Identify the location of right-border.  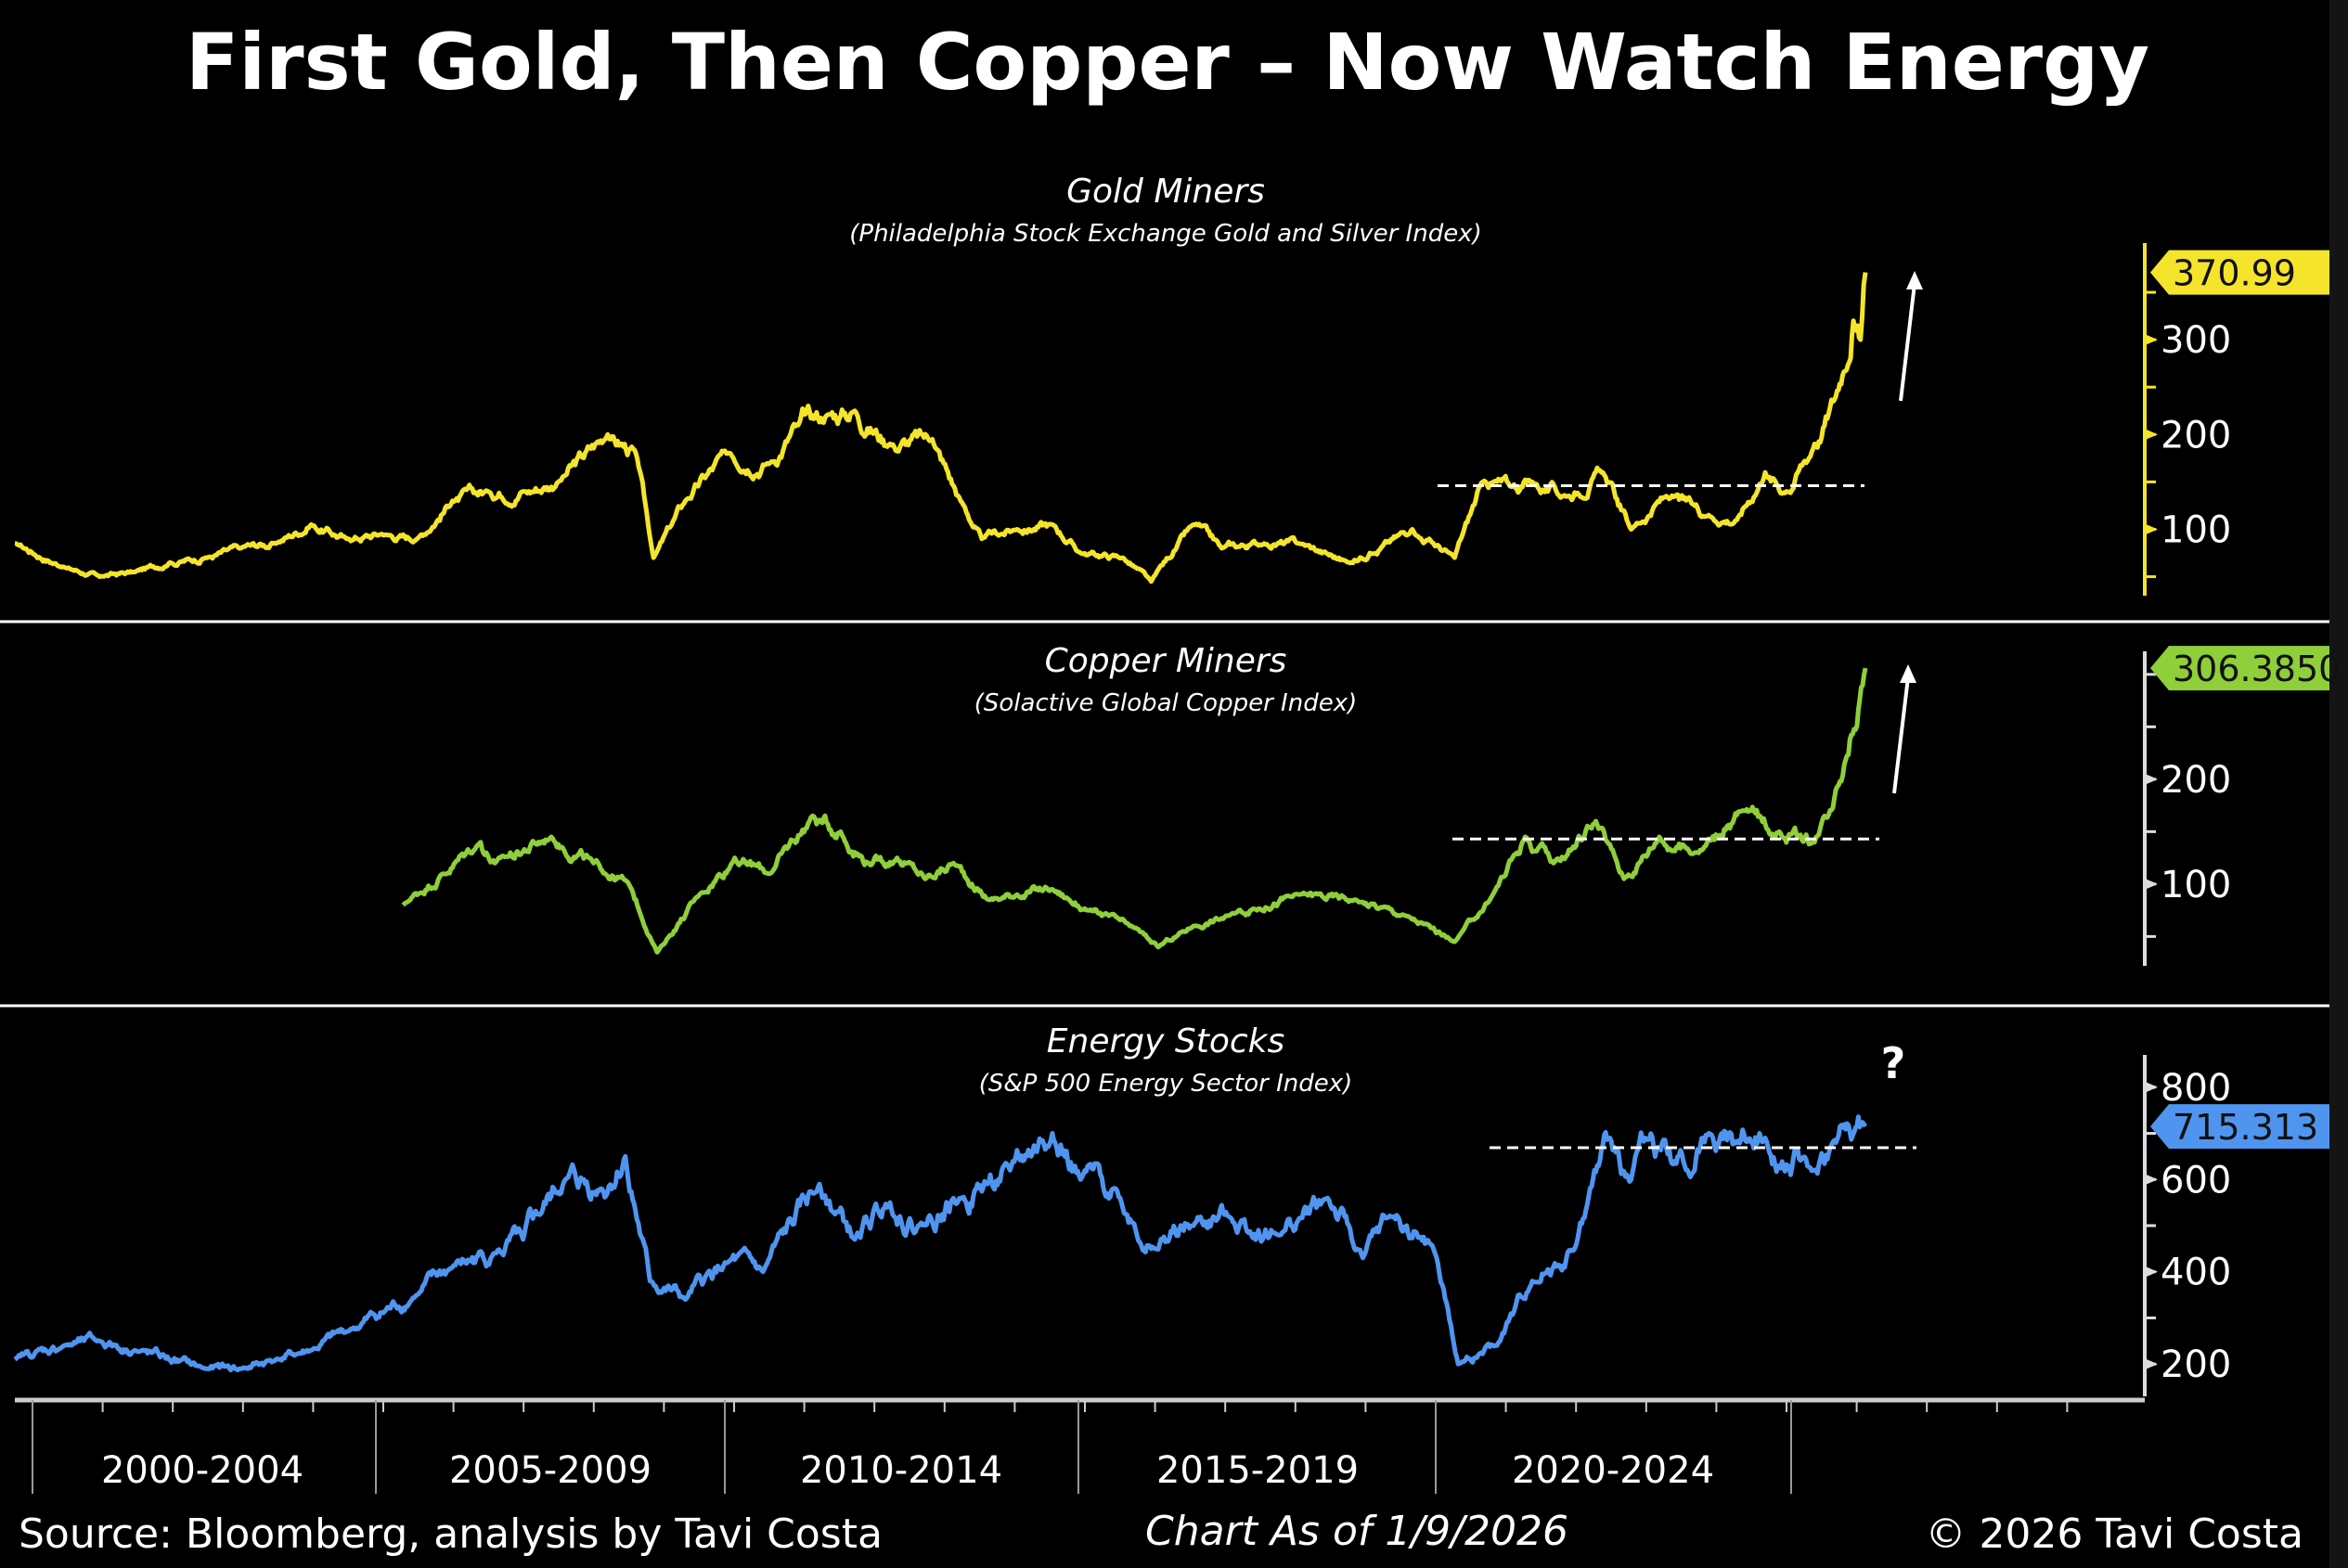
(2338, 784).